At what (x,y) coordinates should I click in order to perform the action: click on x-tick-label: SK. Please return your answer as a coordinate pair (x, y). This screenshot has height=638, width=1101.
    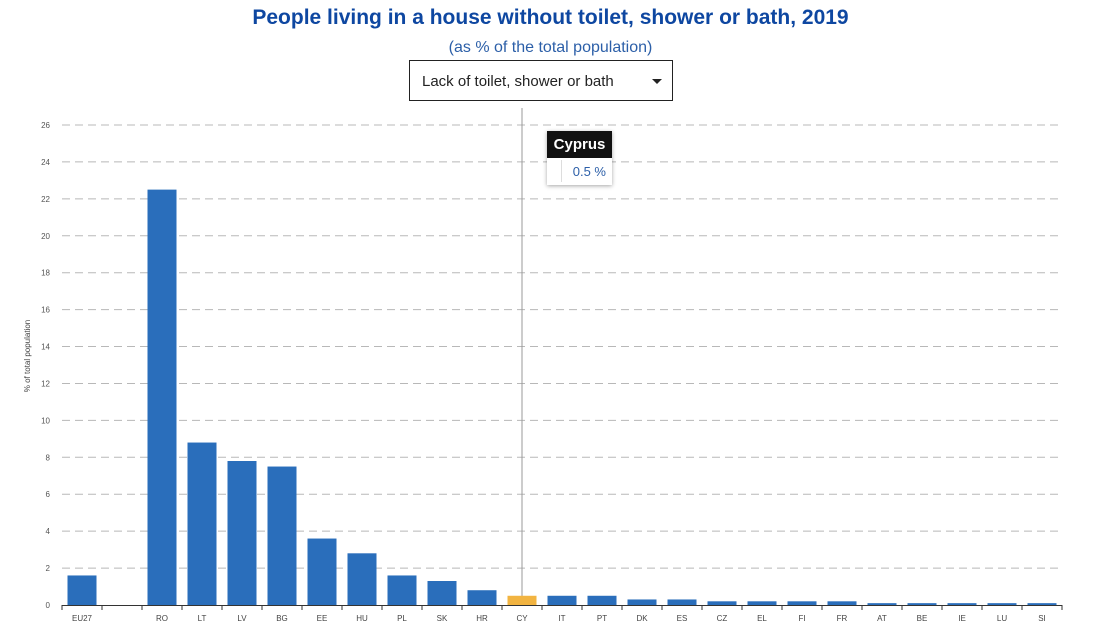
    Looking at the image, I should click on (442, 618).